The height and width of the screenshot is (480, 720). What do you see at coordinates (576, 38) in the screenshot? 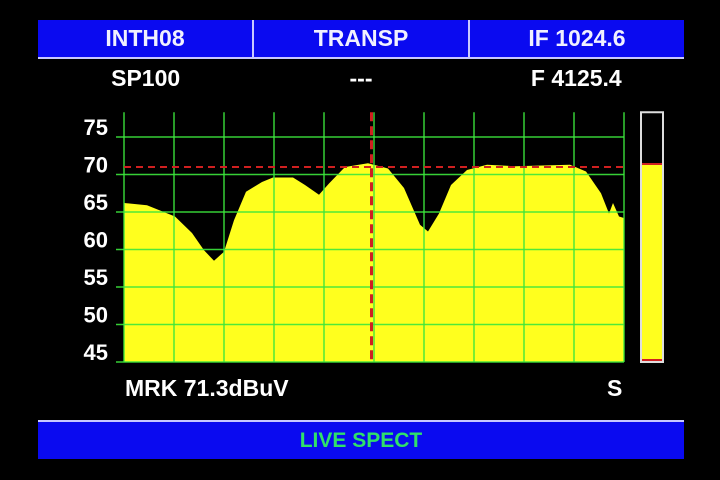
I see `if-frequency: IF 1024.6` at bounding box center [576, 38].